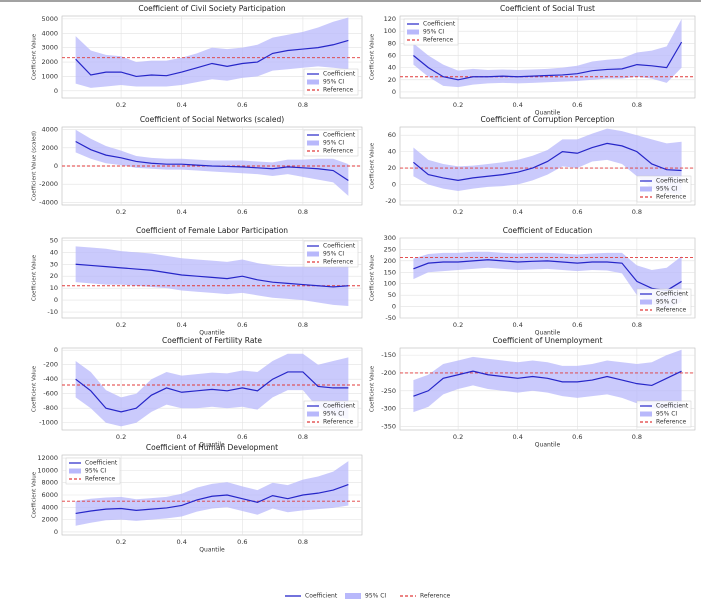 This screenshot has height=606, width=701. I want to click on panel-title: Coefficient of Social Networks (scaled), so click(212, 119).